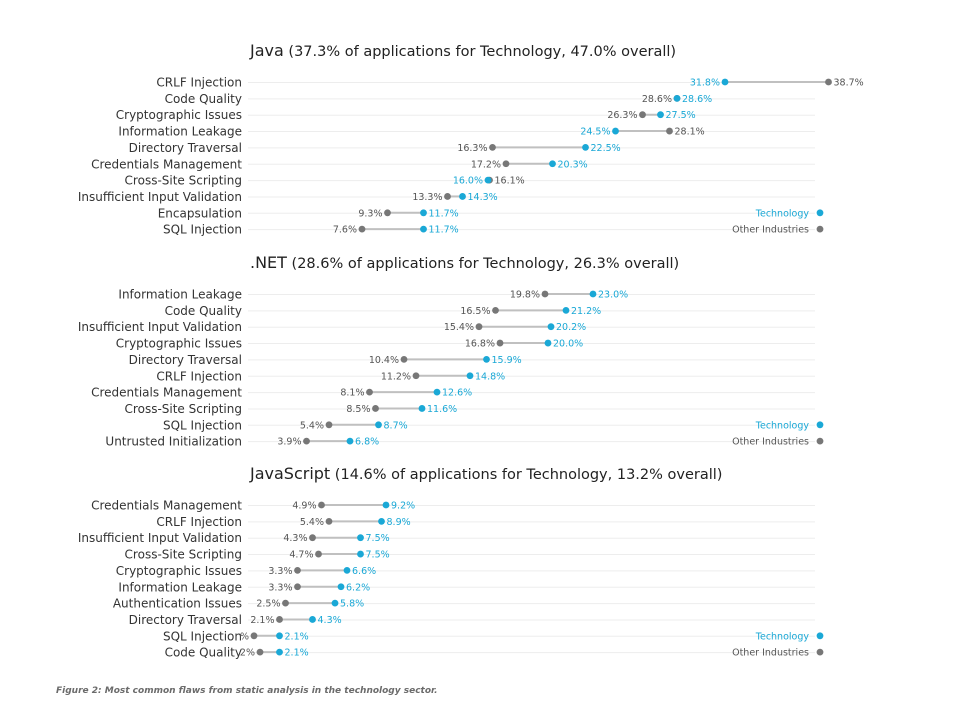  I want to click on panel-language: .NET, so click(268, 262).